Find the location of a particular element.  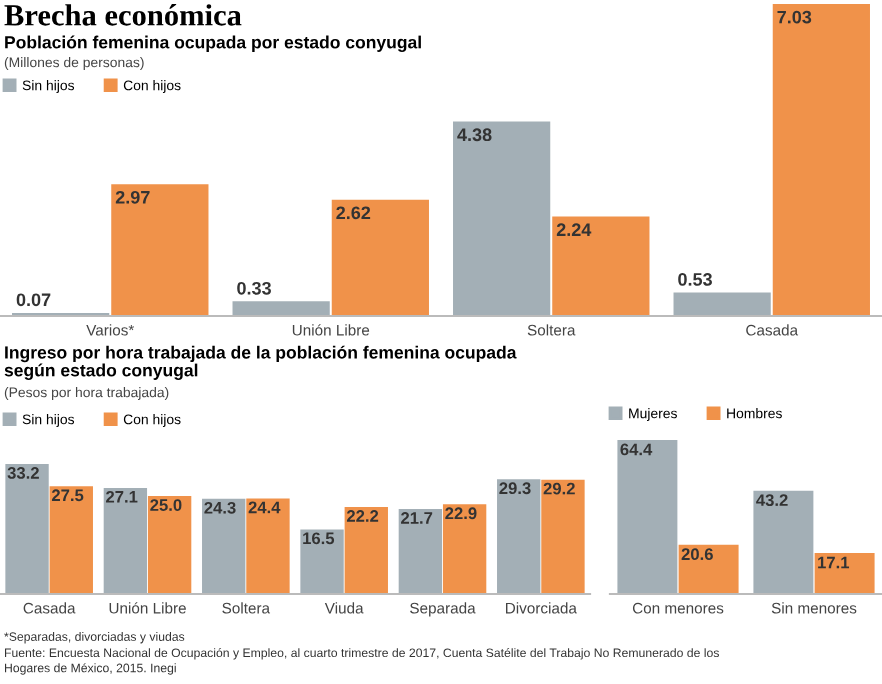

data-label: 29.3 is located at coordinates (515, 488).